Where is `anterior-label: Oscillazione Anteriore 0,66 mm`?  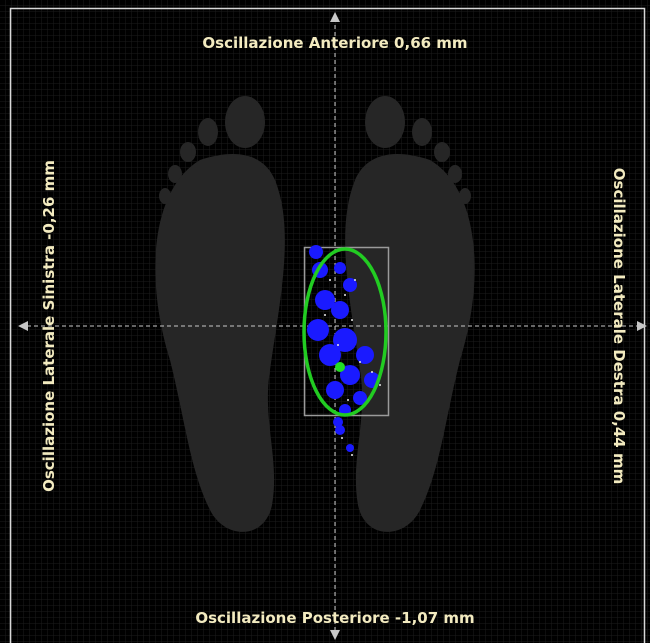
anterior-label: Oscillazione Anteriore 0,66 mm is located at coordinates (334, 43).